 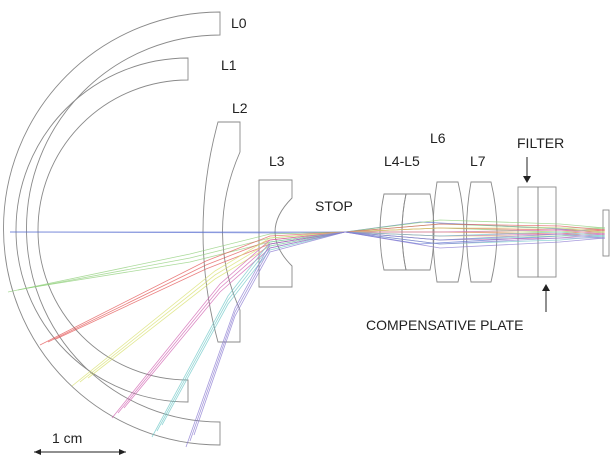 I want to click on label-l4l5: L4-L5, so click(x=402, y=161).